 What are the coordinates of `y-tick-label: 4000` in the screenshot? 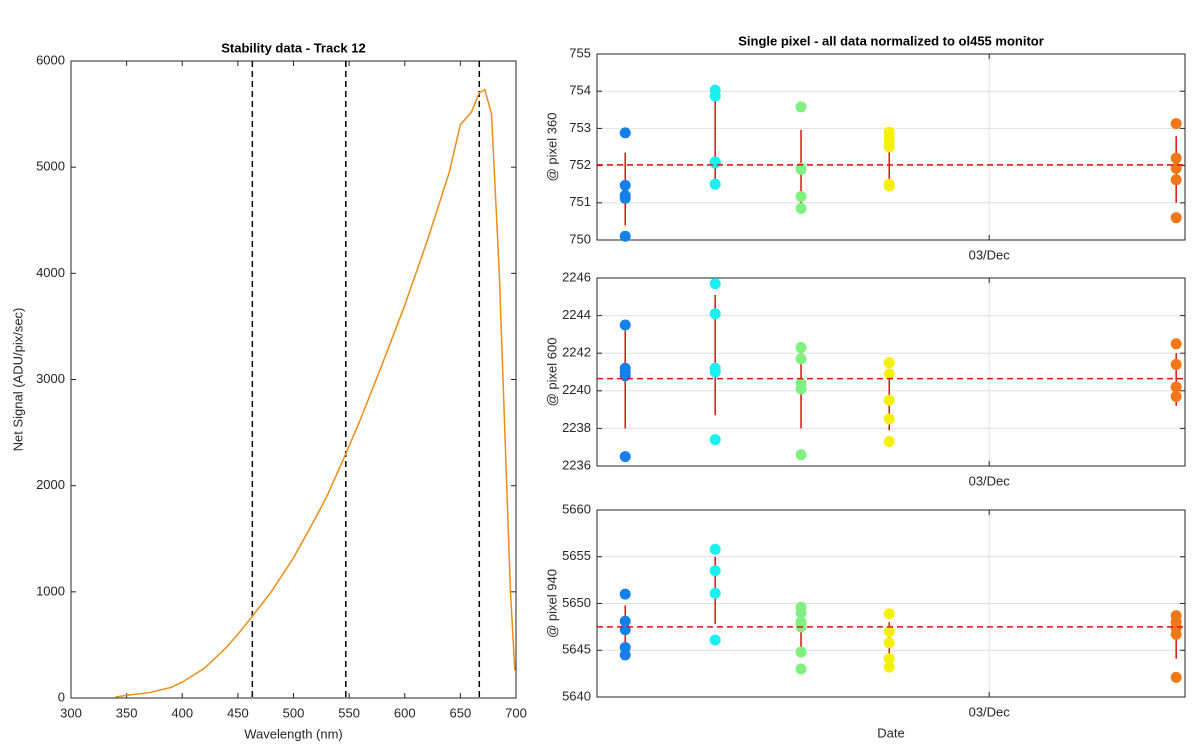 It's located at (50, 272).